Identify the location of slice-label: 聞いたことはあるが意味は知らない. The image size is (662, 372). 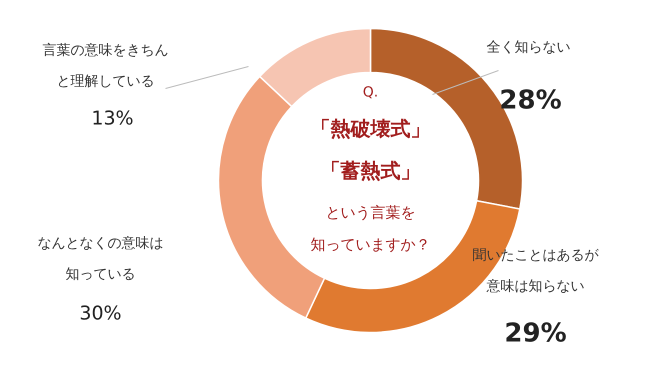
(536, 271).